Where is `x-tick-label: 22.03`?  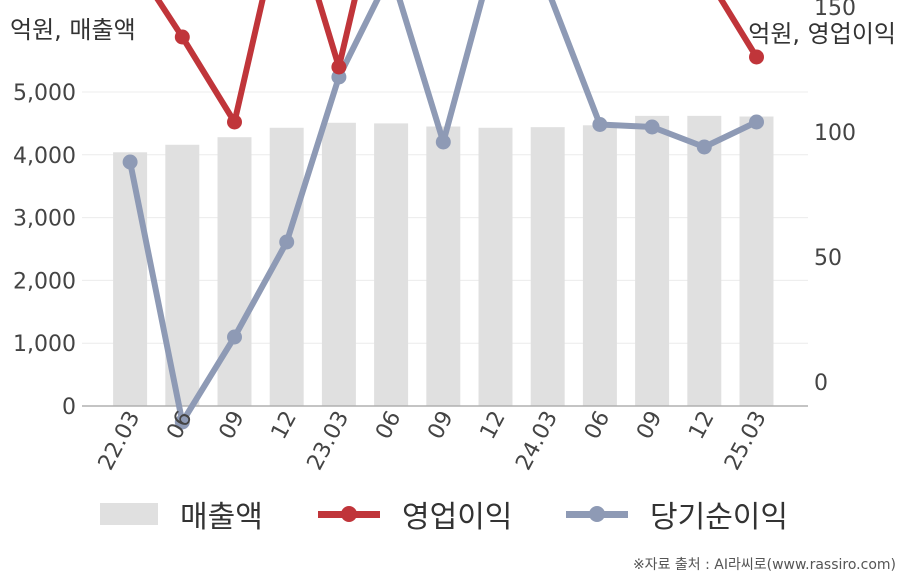
x-tick-label: 22.03 is located at coordinates (120, 440).